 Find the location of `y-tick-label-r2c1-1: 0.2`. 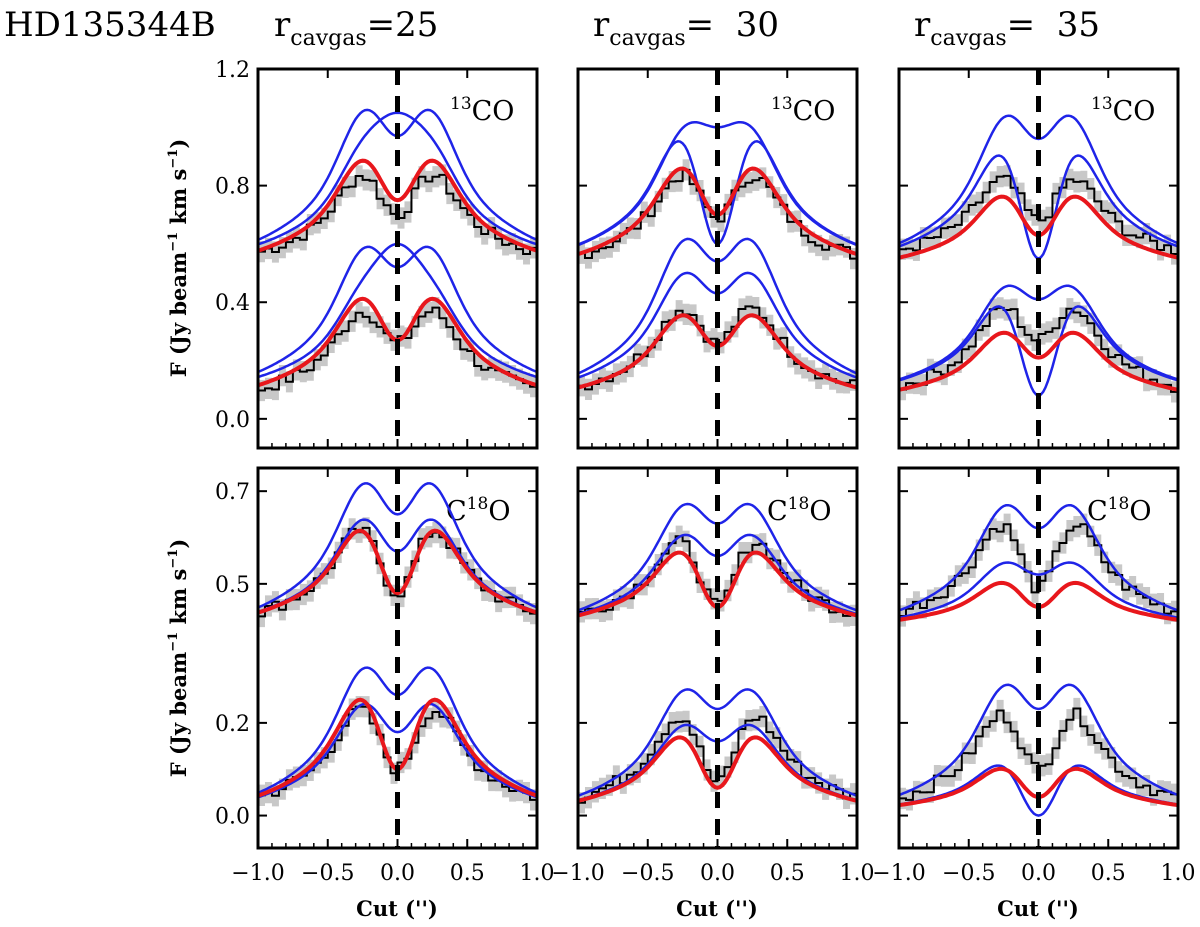

y-tick-label-r2c1-1: 0.2 is located at coordinates (232, 724).